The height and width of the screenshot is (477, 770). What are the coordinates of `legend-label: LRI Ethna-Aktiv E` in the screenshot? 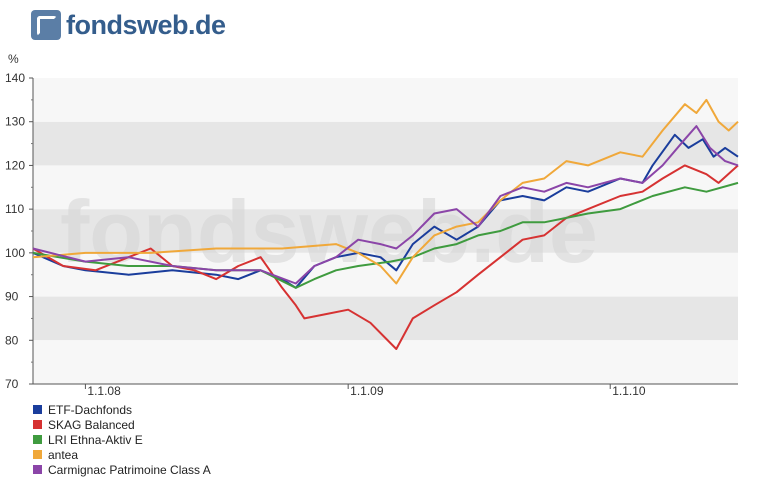 It's located at (95, 439).